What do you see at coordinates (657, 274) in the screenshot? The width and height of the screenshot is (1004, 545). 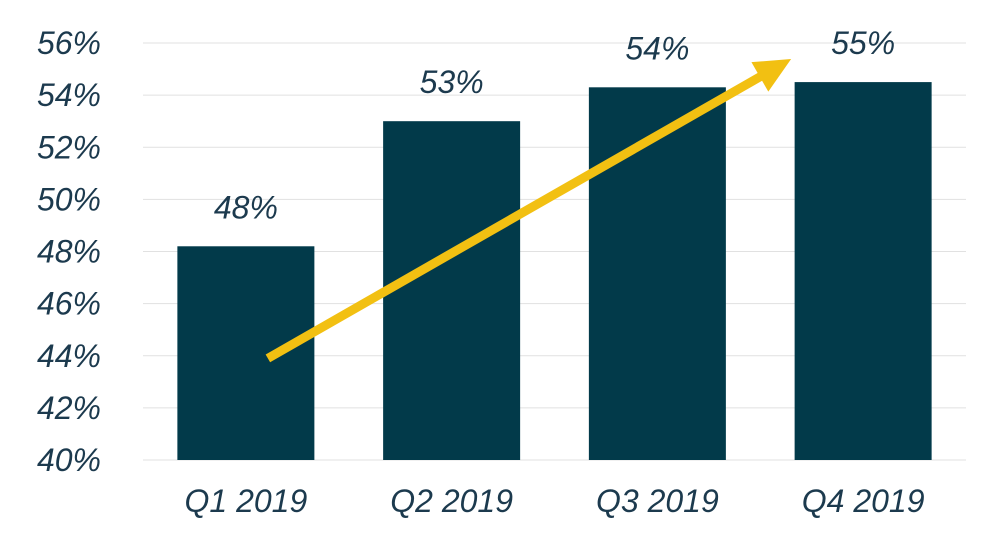 I see `bar-q3-2019` at bounding box center [657, 274].